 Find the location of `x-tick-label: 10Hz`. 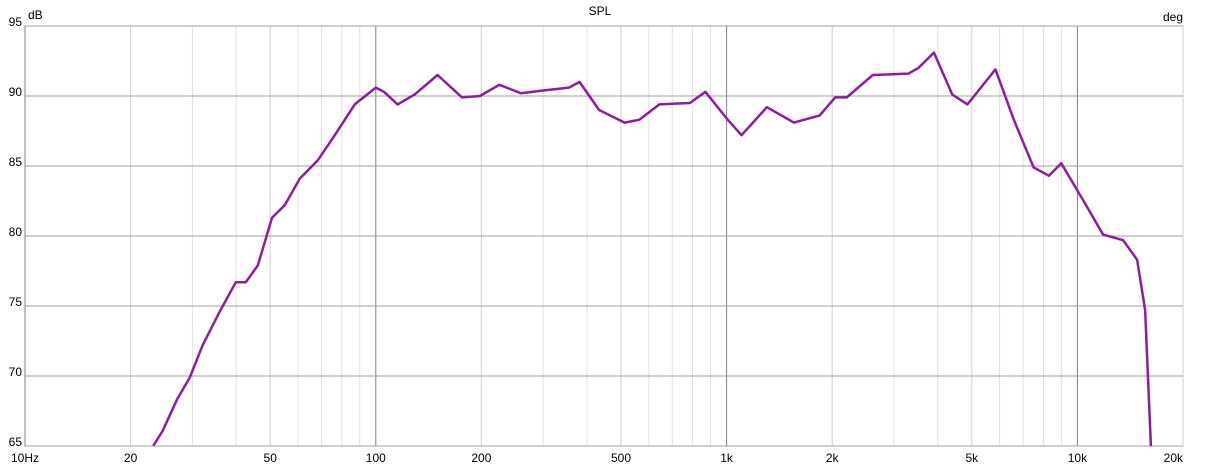

x-tick-label: 10Hz is located at coordinates (25, 458).